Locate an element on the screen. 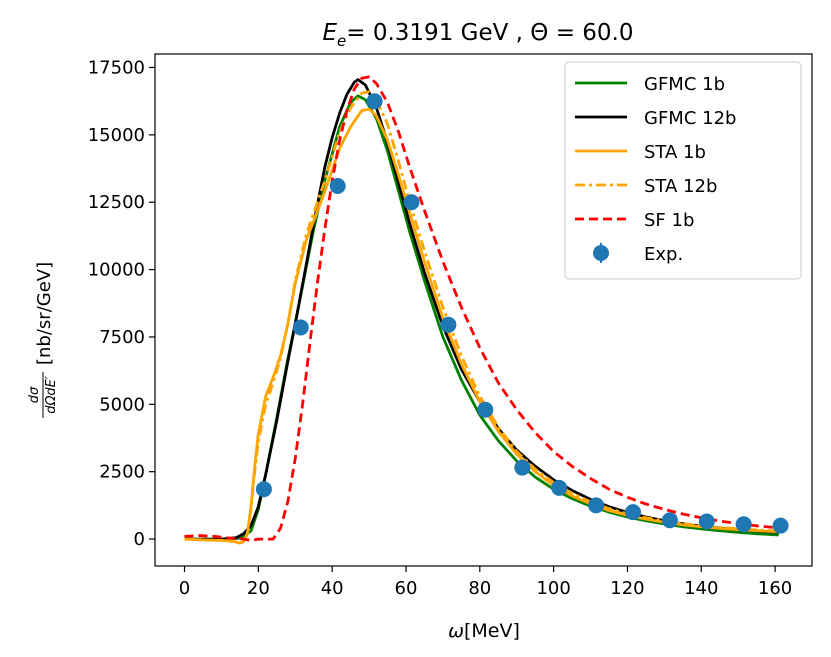 This screenshot has width=831, height=657. x-tick-label-0: 0 is located at coordinates (184, 588).